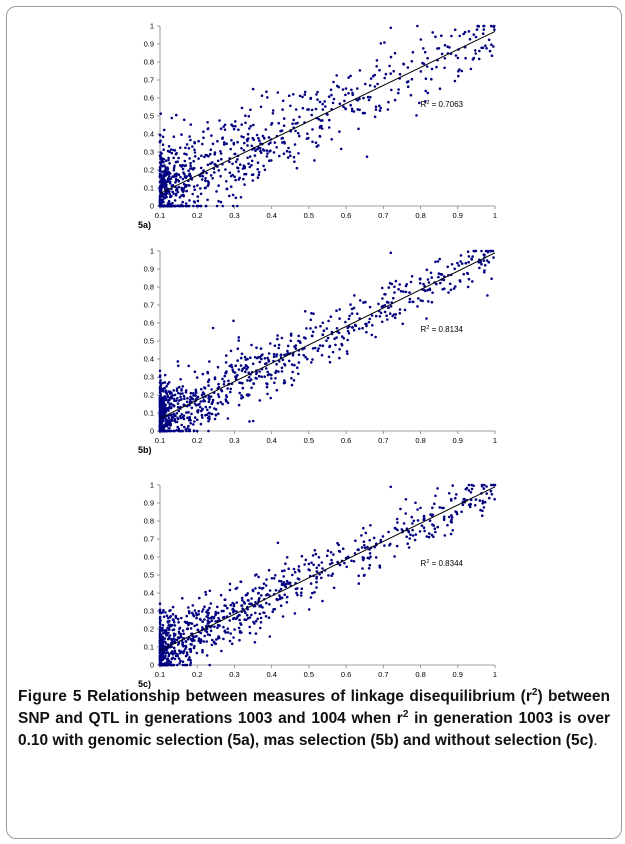 The image size is (625, 844). I want to click on y-tick-label: 0.6, so click(149, 557).